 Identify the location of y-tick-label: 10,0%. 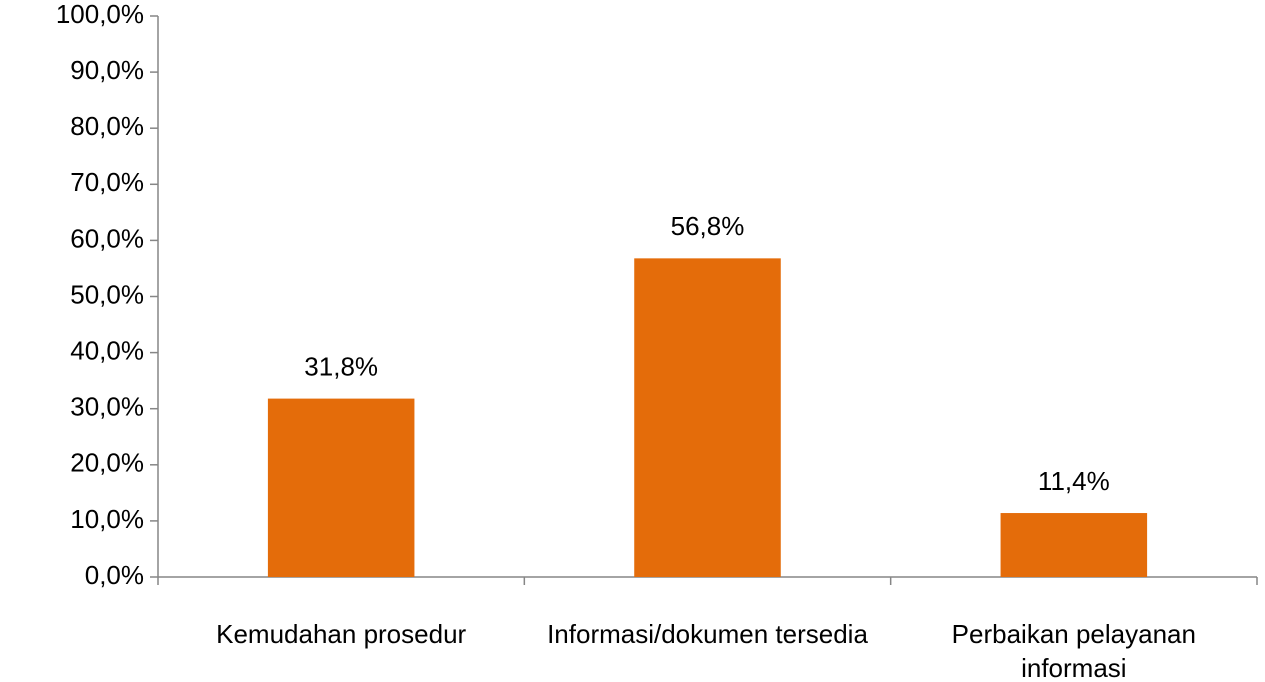
(107, 519).